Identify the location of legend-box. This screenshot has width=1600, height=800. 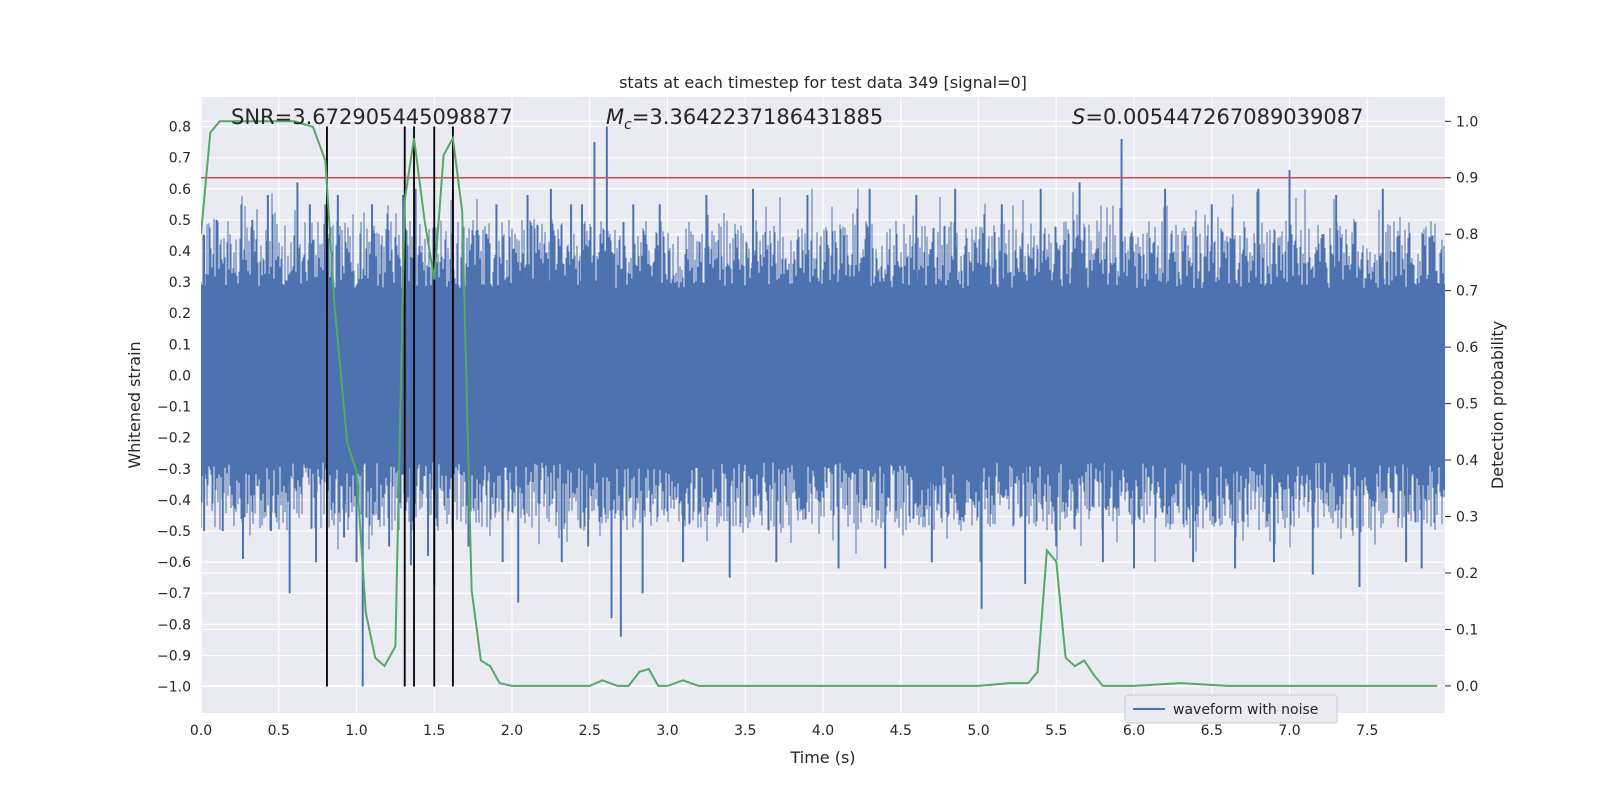
(1231, 709).